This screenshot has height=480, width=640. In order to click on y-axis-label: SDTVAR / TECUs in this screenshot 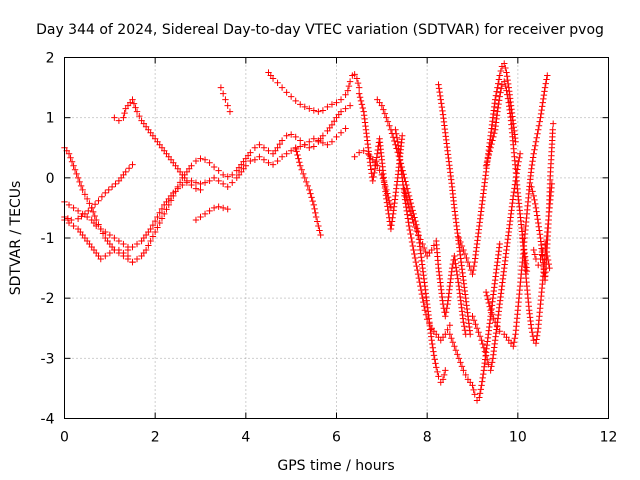, I will do `click(16, 238)`.